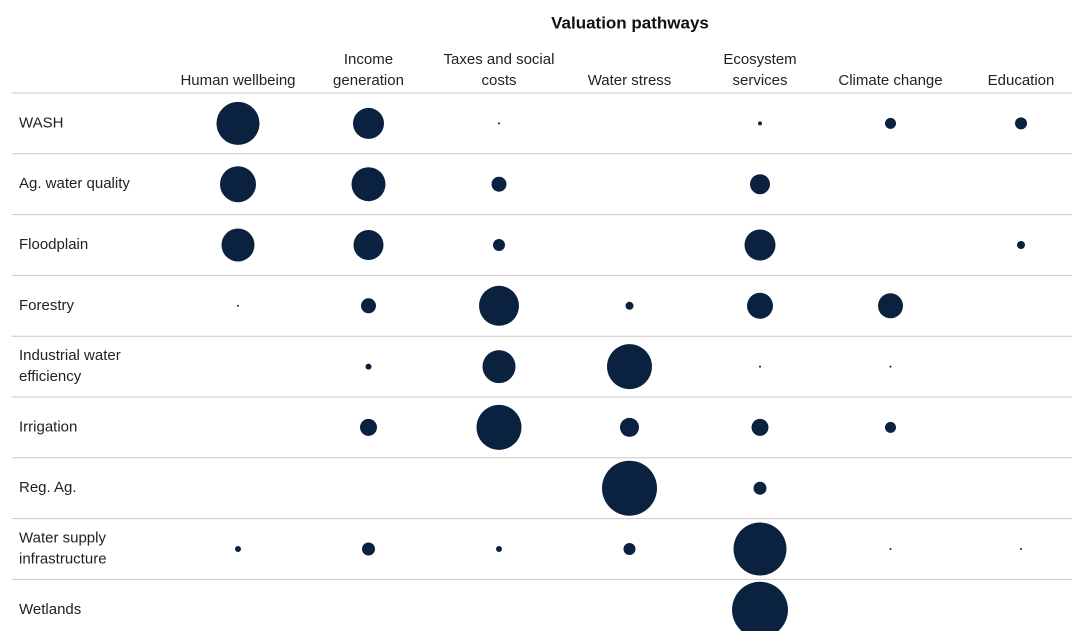 The width and height of the screenshot is (1072, 631). Describe the element at coordinates (62, 537) in the screenshot. I see `row-label: Water supply` at that location.